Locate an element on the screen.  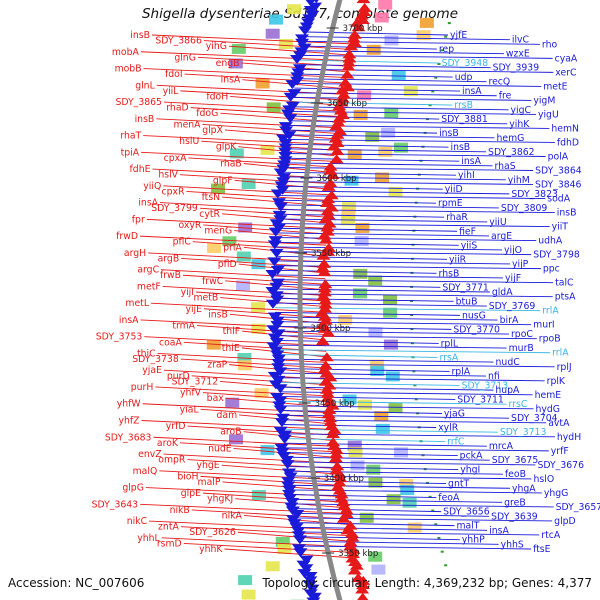
gene-label: nfi is located at coordinates (494, 376).